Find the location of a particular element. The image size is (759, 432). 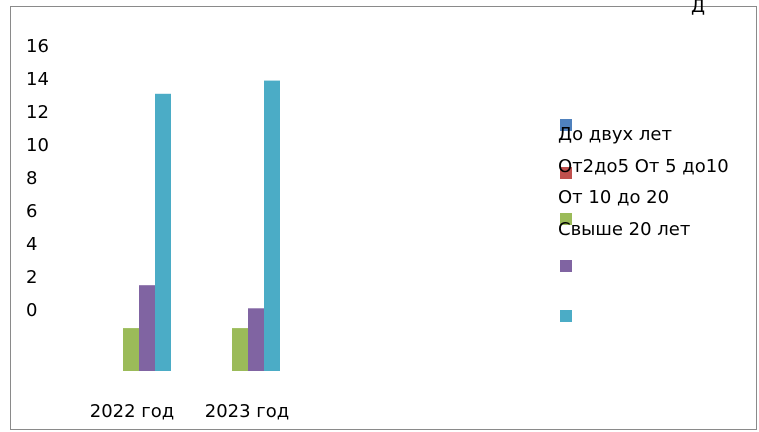

category-label: 2023 год is located at coordinates (247, 411).